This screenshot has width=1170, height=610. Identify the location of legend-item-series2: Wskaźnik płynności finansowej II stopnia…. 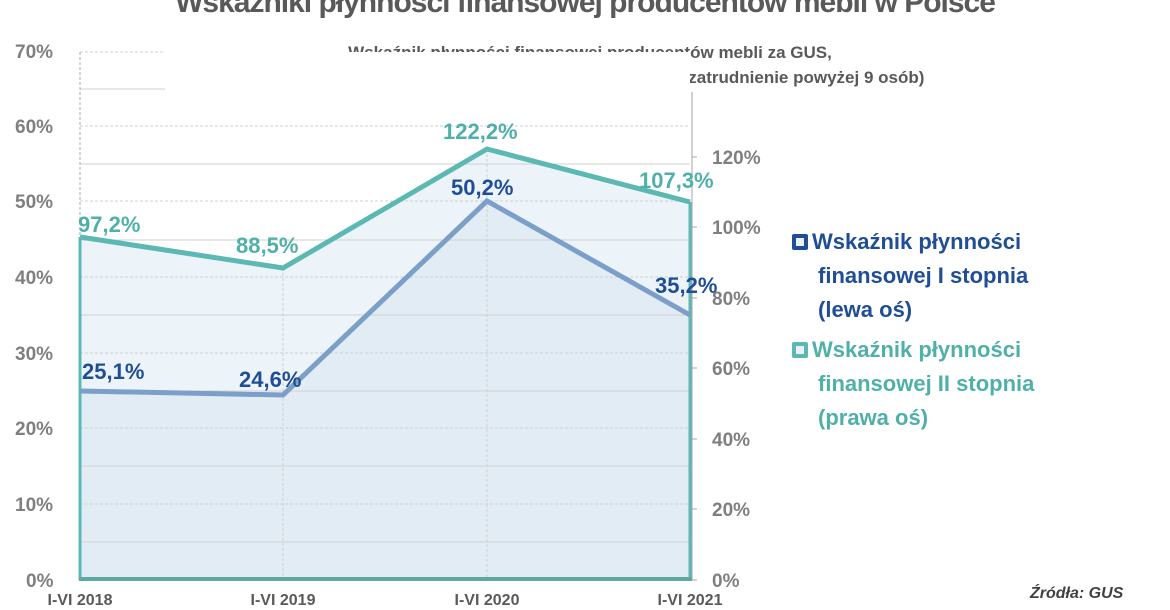
(913, 384).